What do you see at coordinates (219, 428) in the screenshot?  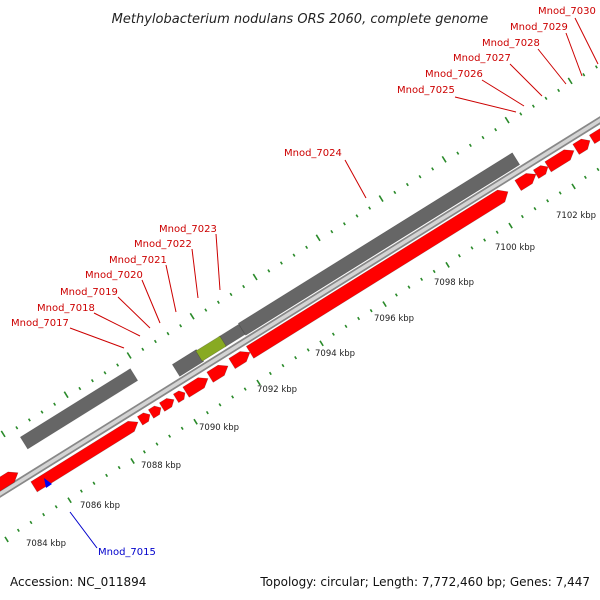 I see `kbp-label: 7090 kbp` at bounding box center [219, 428].